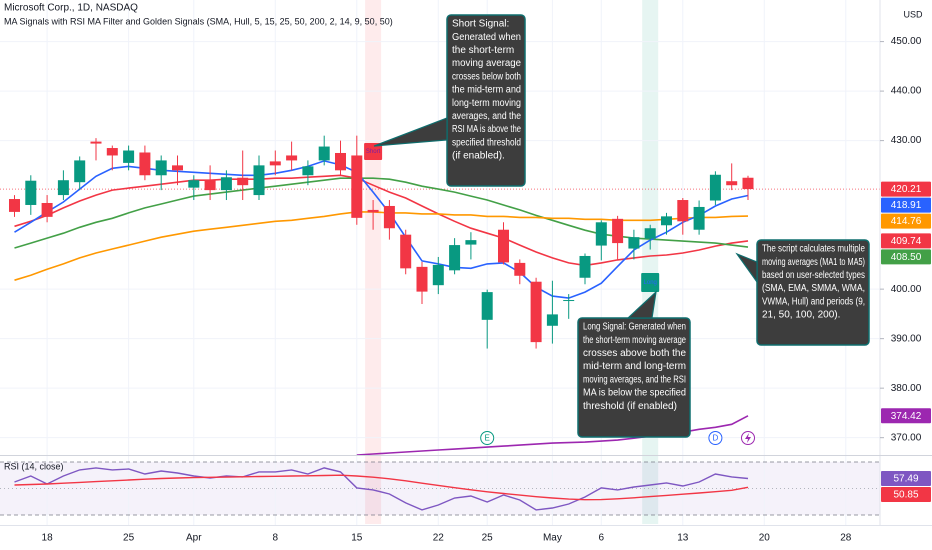 This screenshot has height=550, width=932. I want to click on symbol-title: Microsoft Corp., 1D, NASDAQ, so click(71, 8).